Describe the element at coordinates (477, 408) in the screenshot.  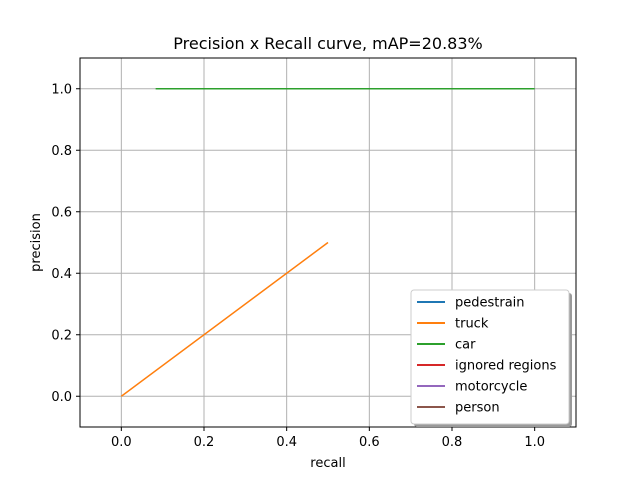
I see `legend-entry: person` at that location.